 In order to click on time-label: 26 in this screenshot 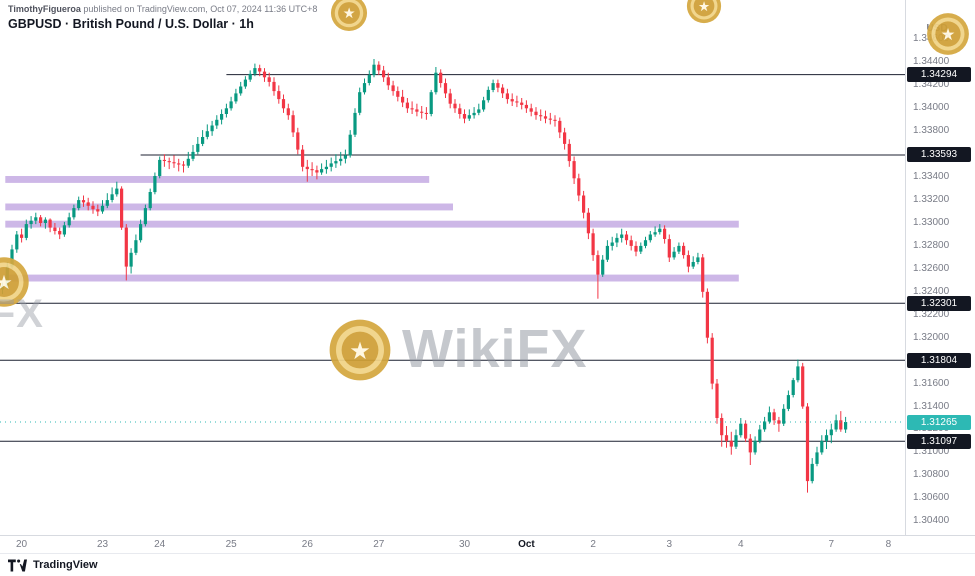, I will do `click(307, 544)`.